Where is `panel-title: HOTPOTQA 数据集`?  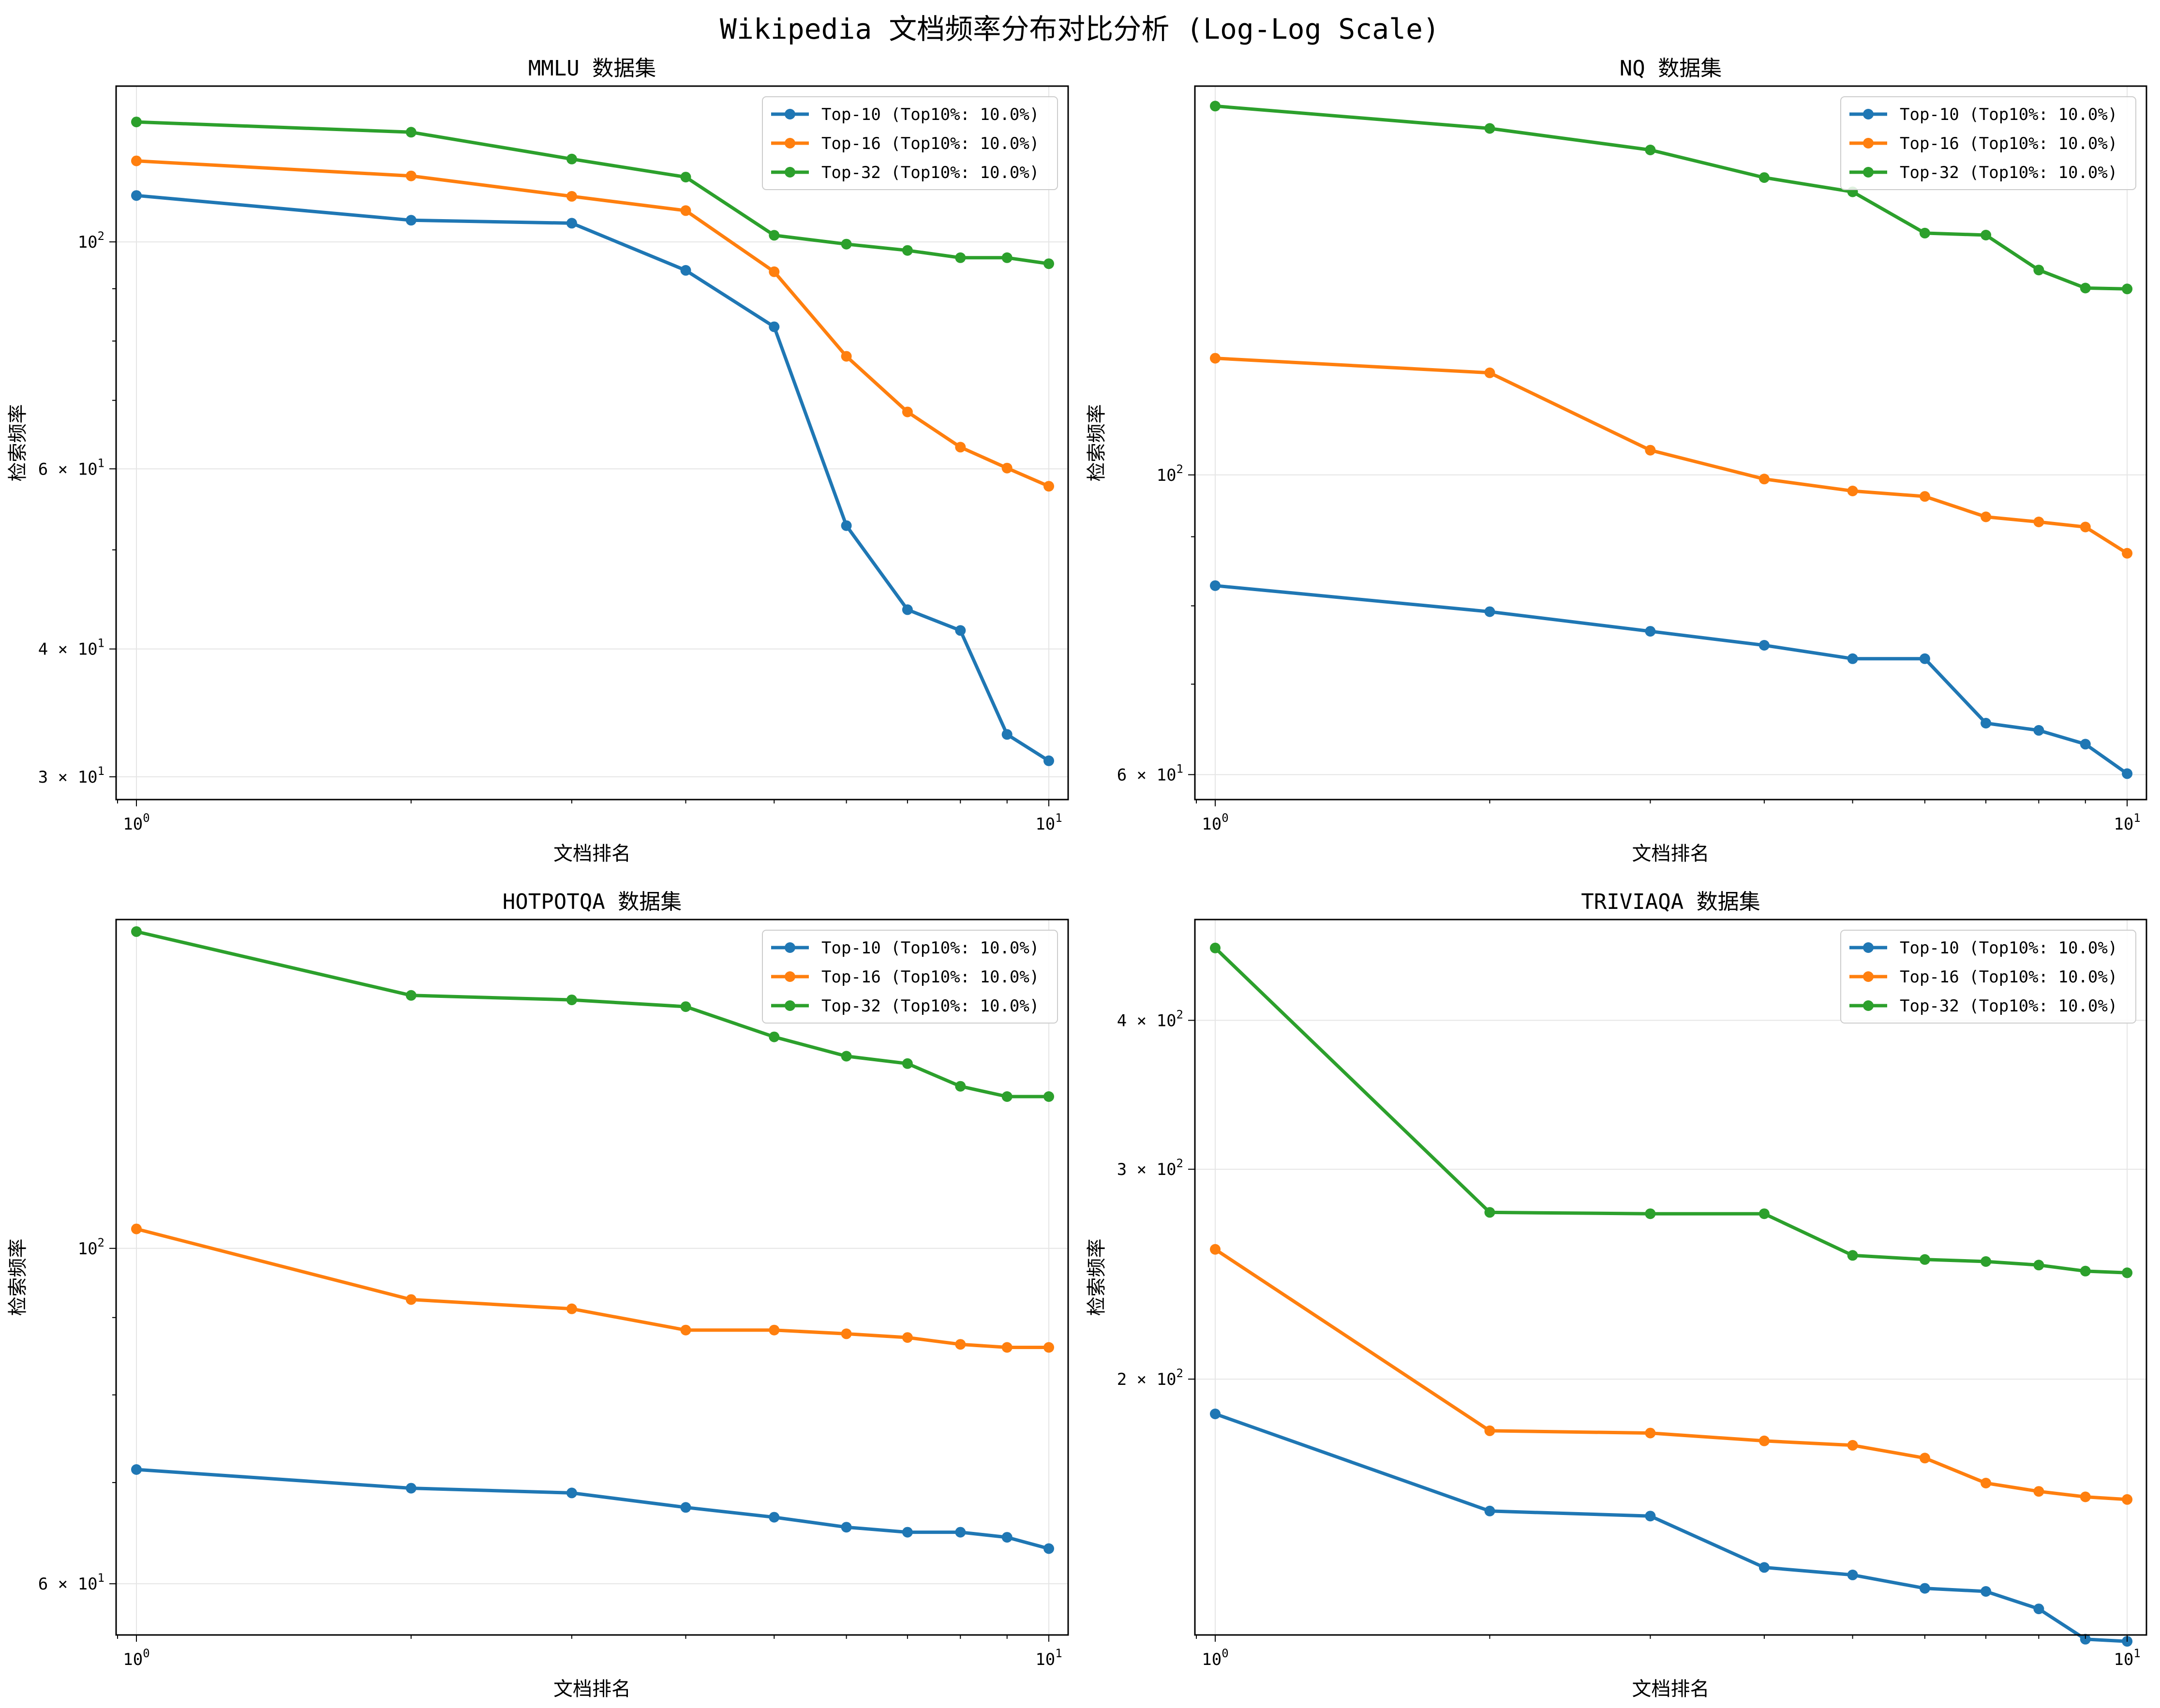
panel-title: HOTPOTQA 数据集 is located at coordinates (593, 902).